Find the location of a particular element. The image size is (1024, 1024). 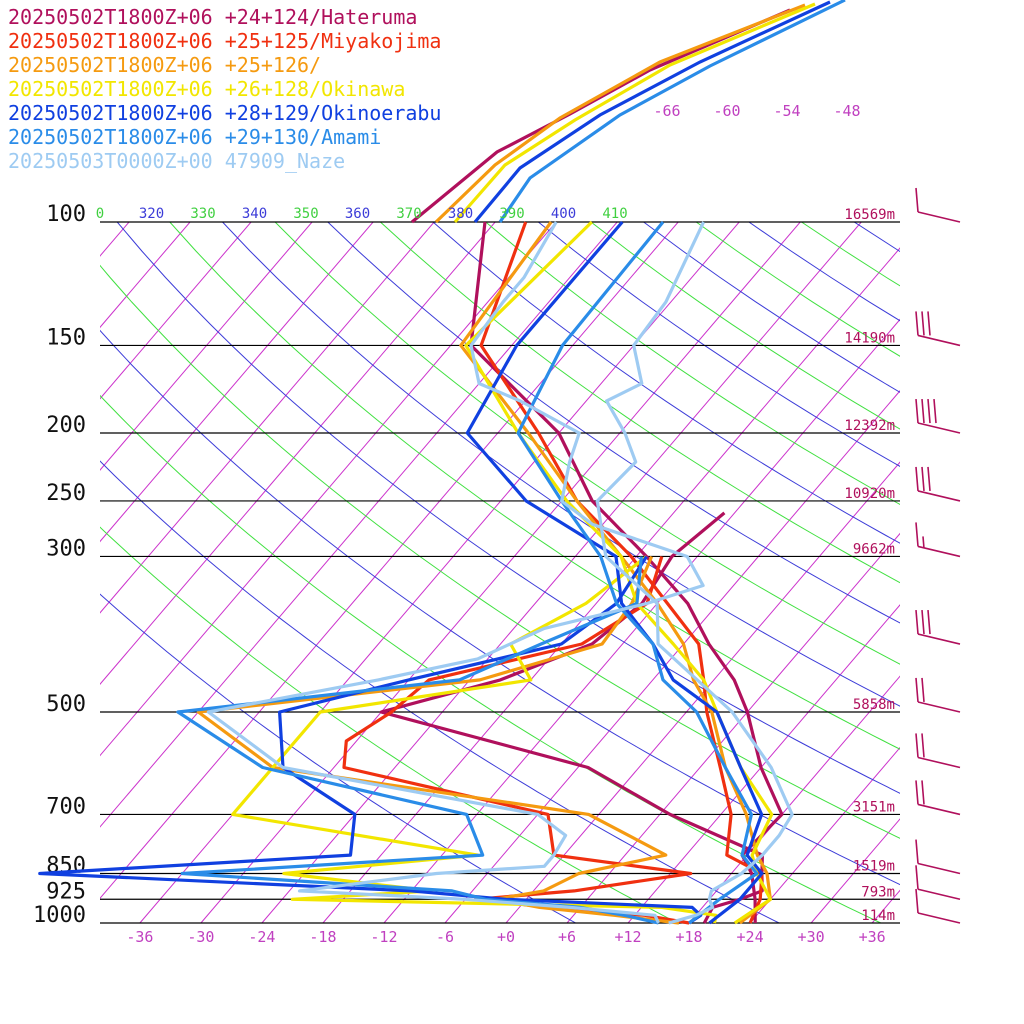

legend-entry: 20250502T1800Z+06 +29+130/Amami is located at coordinates (194, 137).